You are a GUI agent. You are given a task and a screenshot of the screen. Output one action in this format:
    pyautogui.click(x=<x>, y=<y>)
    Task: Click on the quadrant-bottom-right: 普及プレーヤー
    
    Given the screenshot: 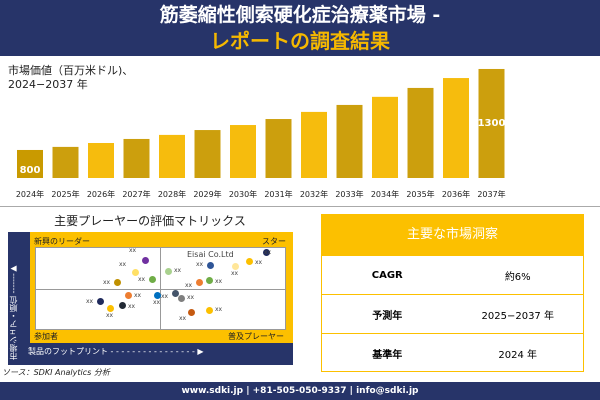 What is the action you would take?
    pyautogui.click(x=256, y=336)
    